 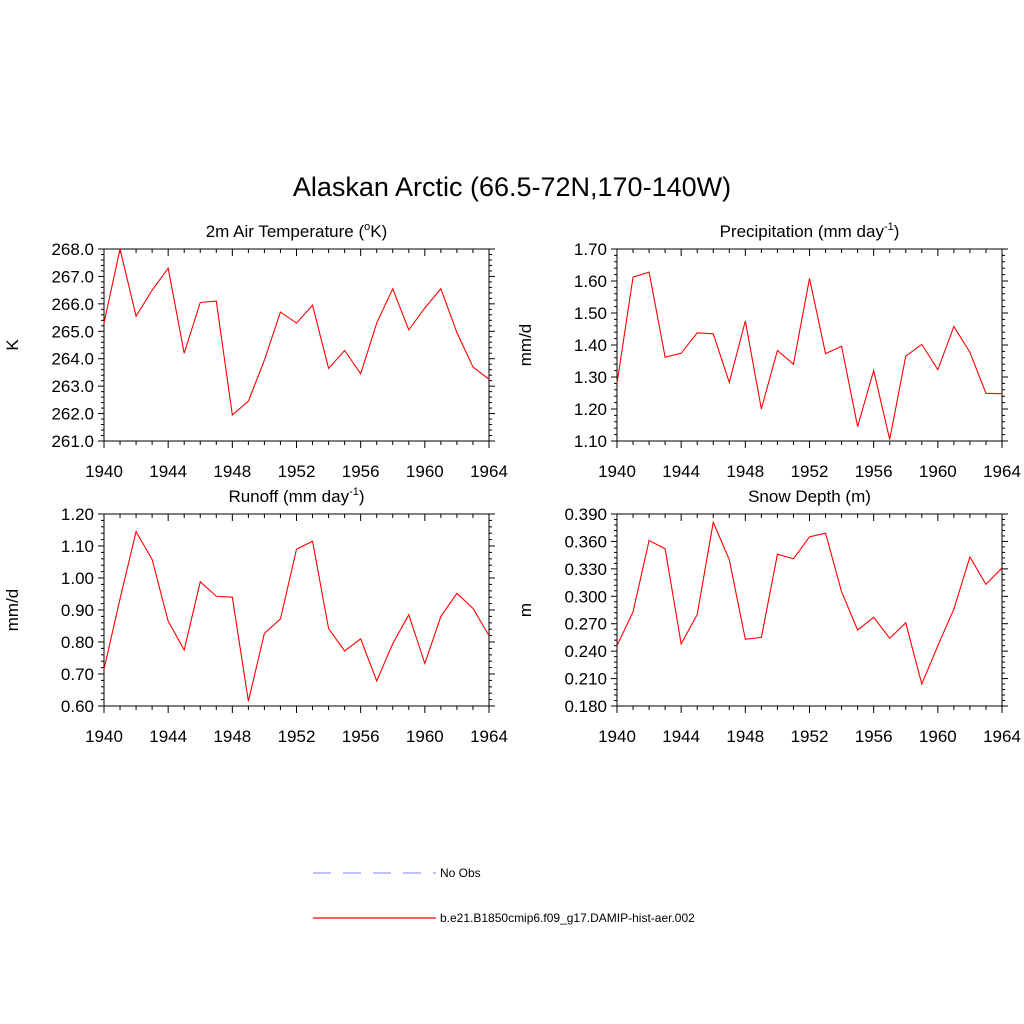 What do you see at coordinates (585, 651) in the screenshot?
I see `y-tick-label: 0.240` at bounding box center [585, 651].